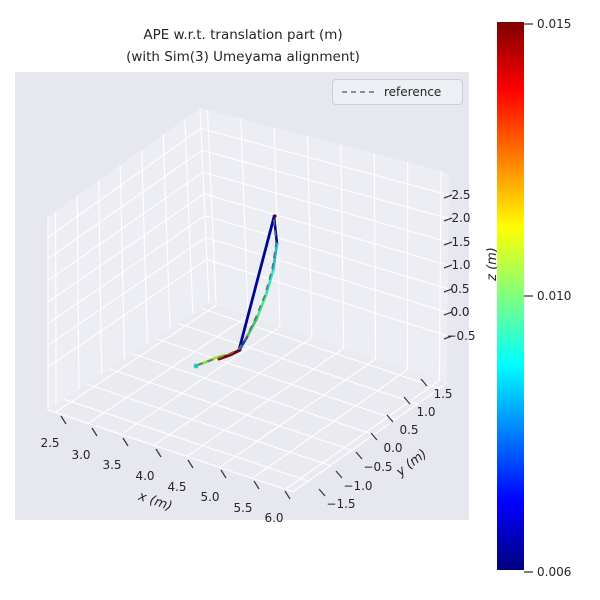  Describe the element at coordinates (554, 24) in the screenshot. I see `colorbar-tick-label: 0.015` at that location.